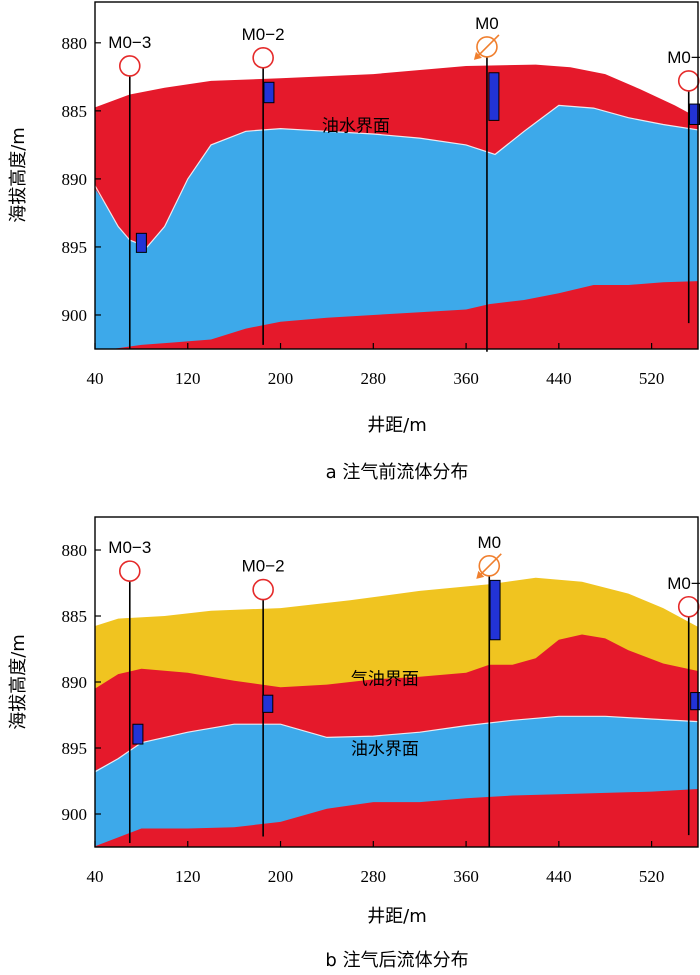 This screenshot has height=975, width=700. Describe the element at coordinates (396, 781) in the screenshot. I see `water-zone-b` at that location.